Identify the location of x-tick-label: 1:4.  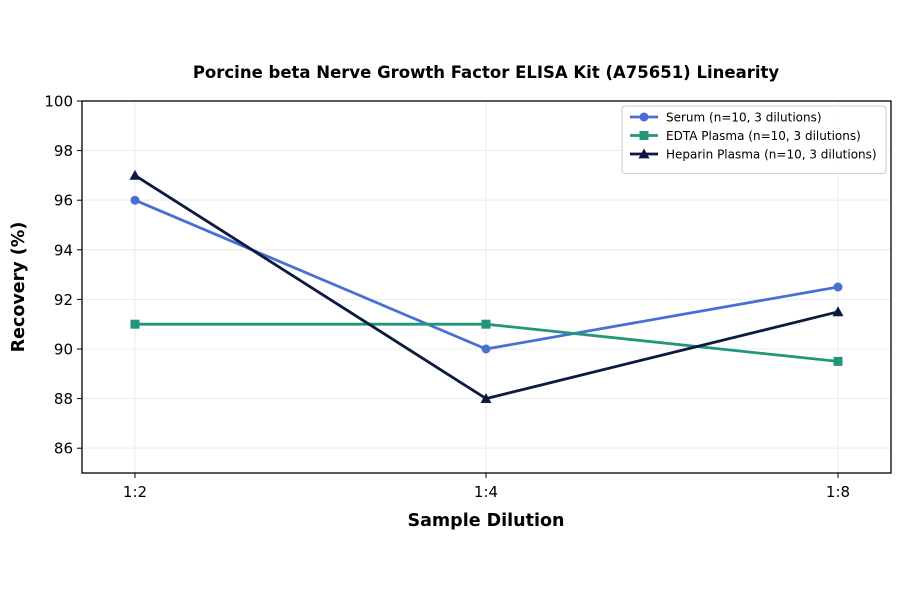
(486, 492).